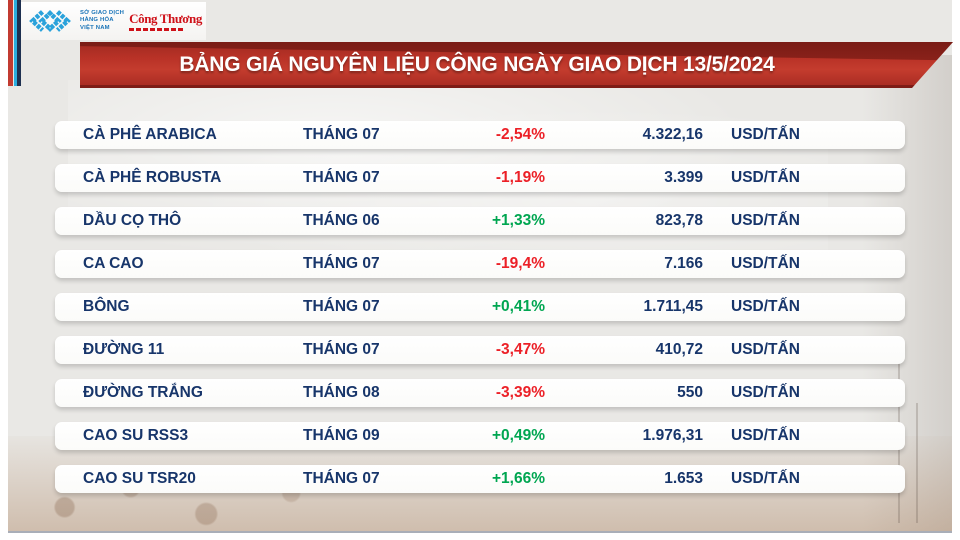 The width and height of the screenshot is (960, 540). Describe the element at coordinates (917, 463) in the screenshot. I see `background-pole-decoration` at that location.